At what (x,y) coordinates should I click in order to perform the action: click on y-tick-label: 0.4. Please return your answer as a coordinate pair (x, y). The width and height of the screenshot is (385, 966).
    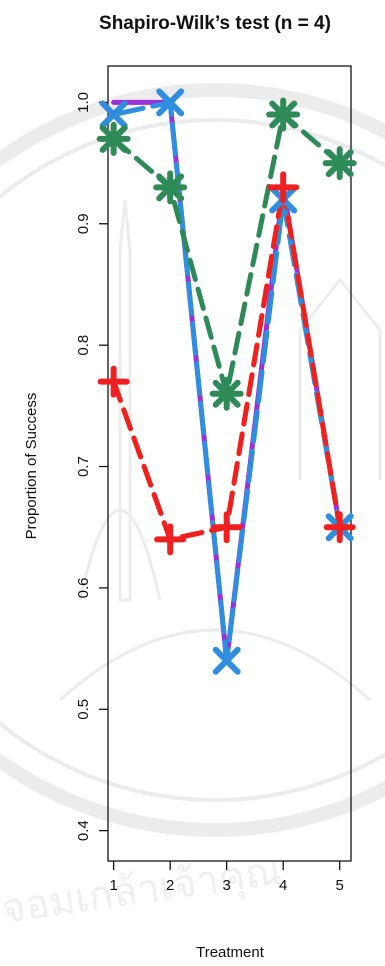
    Looking at the image, I should click on (83, 830).